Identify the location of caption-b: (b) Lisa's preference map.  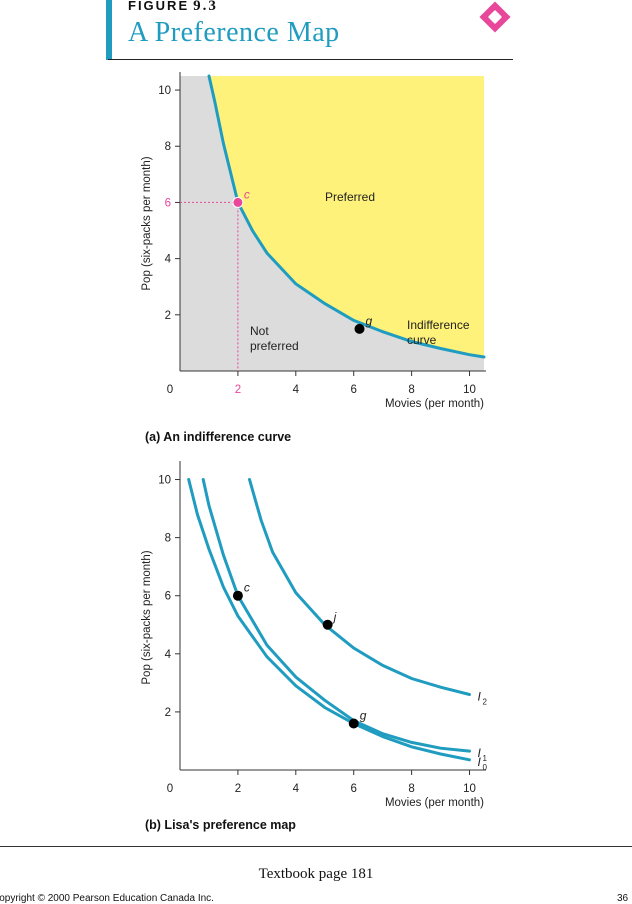
(220, 825).